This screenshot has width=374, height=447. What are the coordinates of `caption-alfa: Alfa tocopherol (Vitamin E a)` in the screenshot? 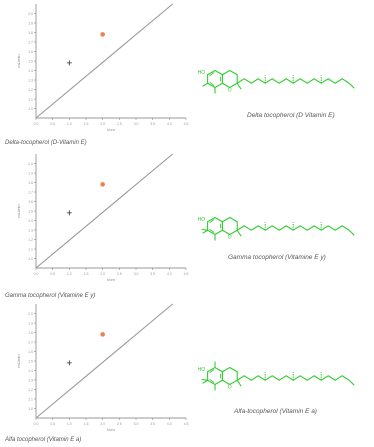 It's located at (43, 440).